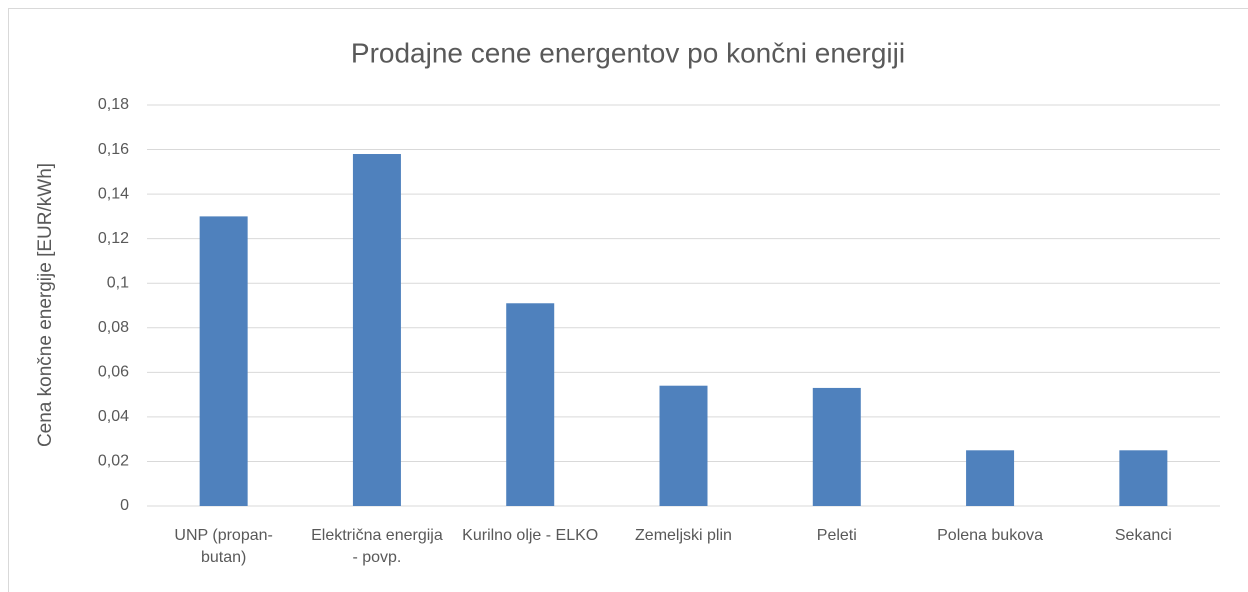 This screenshot has width=1248, height=592. What do you see at coordinates (836, 535) in the screenshot?
I see `x-tick-label: Peleti` at bounding box center [836, 535].